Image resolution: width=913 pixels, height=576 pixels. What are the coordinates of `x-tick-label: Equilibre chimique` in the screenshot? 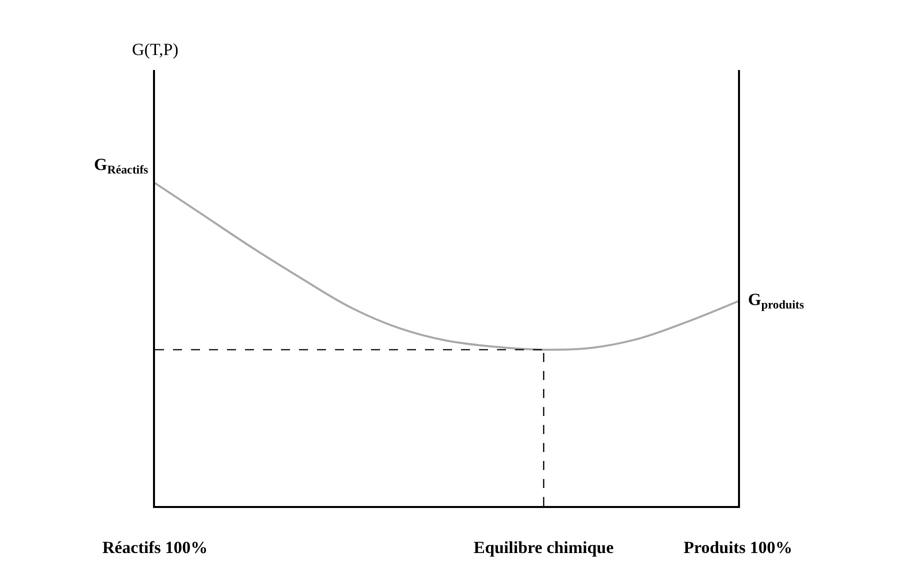 It's located at (544, 548).